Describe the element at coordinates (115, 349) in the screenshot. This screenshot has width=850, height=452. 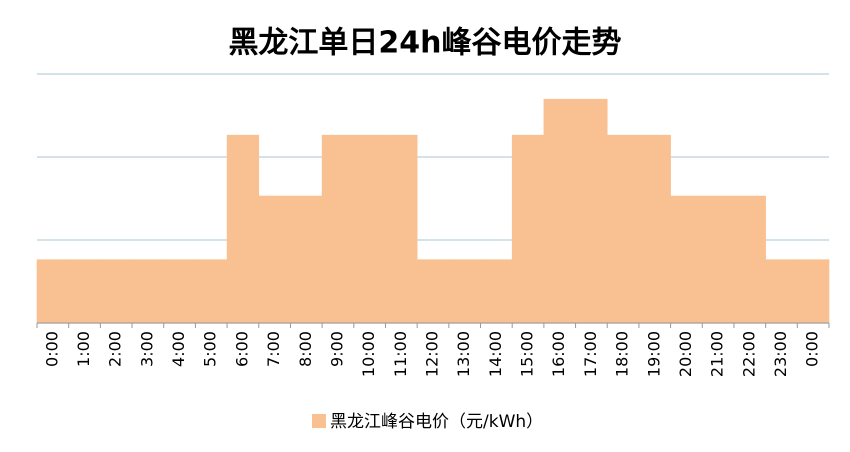
I see `x-tick-label: 2:00` at that location.